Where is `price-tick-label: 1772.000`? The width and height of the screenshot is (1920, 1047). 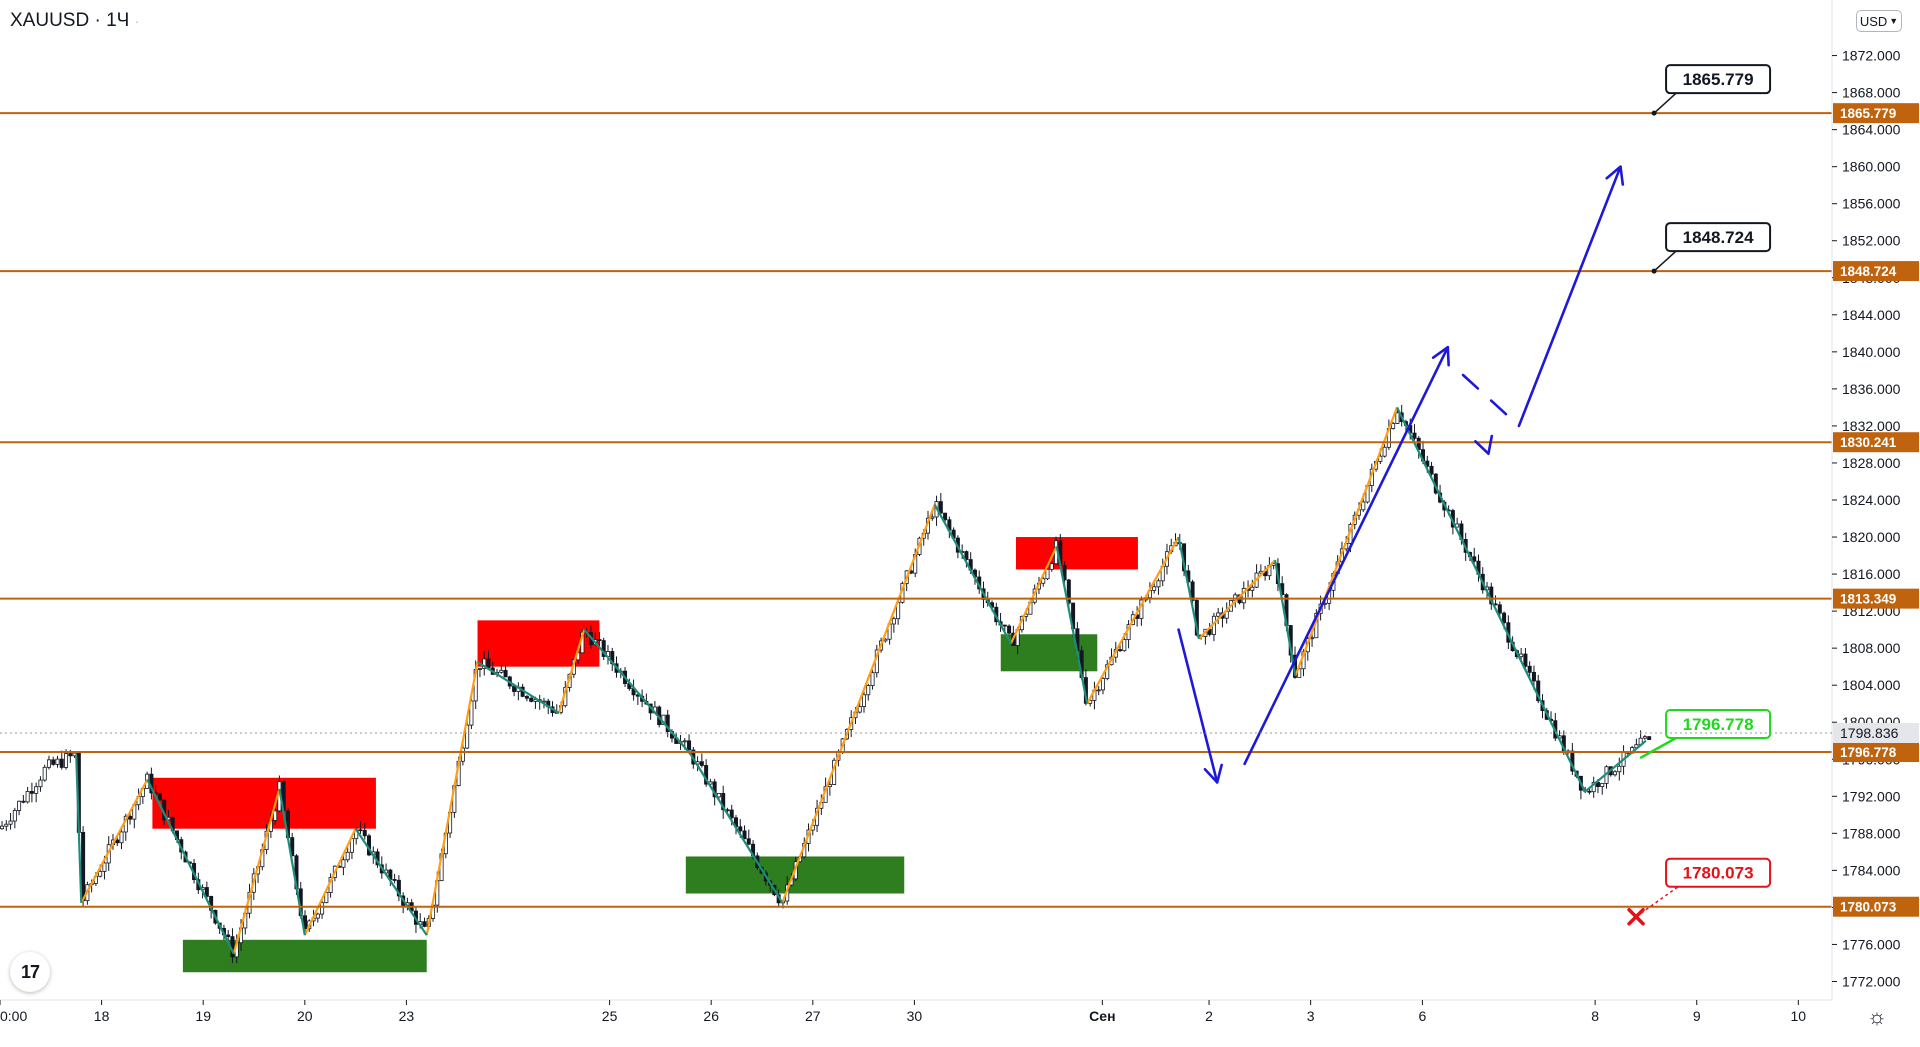 price-tick-label: 1772.000 is located at coordinates (1871, 981).